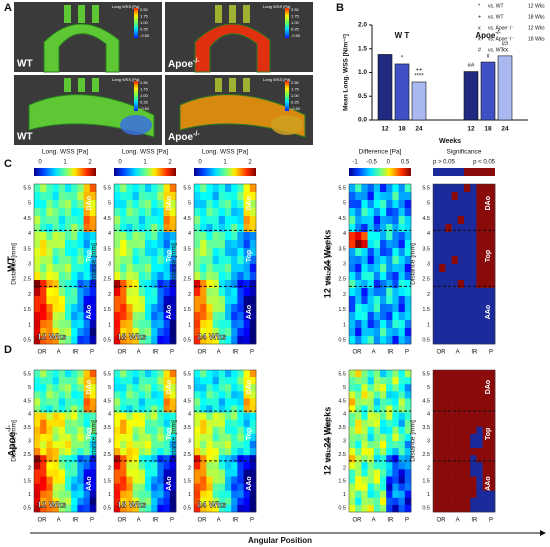 This screenshot has width=550, height=547. What do you see at coordinates (123, 521) in the screenshot?
I see `x-tick-label: OR` at bounding box center [123, 521].